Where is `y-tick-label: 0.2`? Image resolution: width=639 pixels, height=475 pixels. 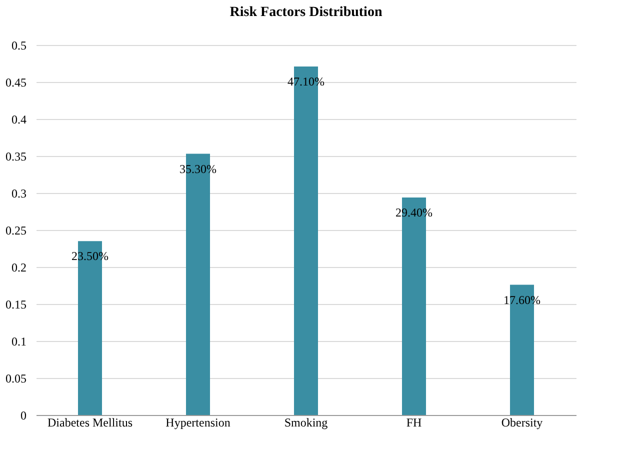
y-tick-label: 0.2 is located at coordinates (19, 267).